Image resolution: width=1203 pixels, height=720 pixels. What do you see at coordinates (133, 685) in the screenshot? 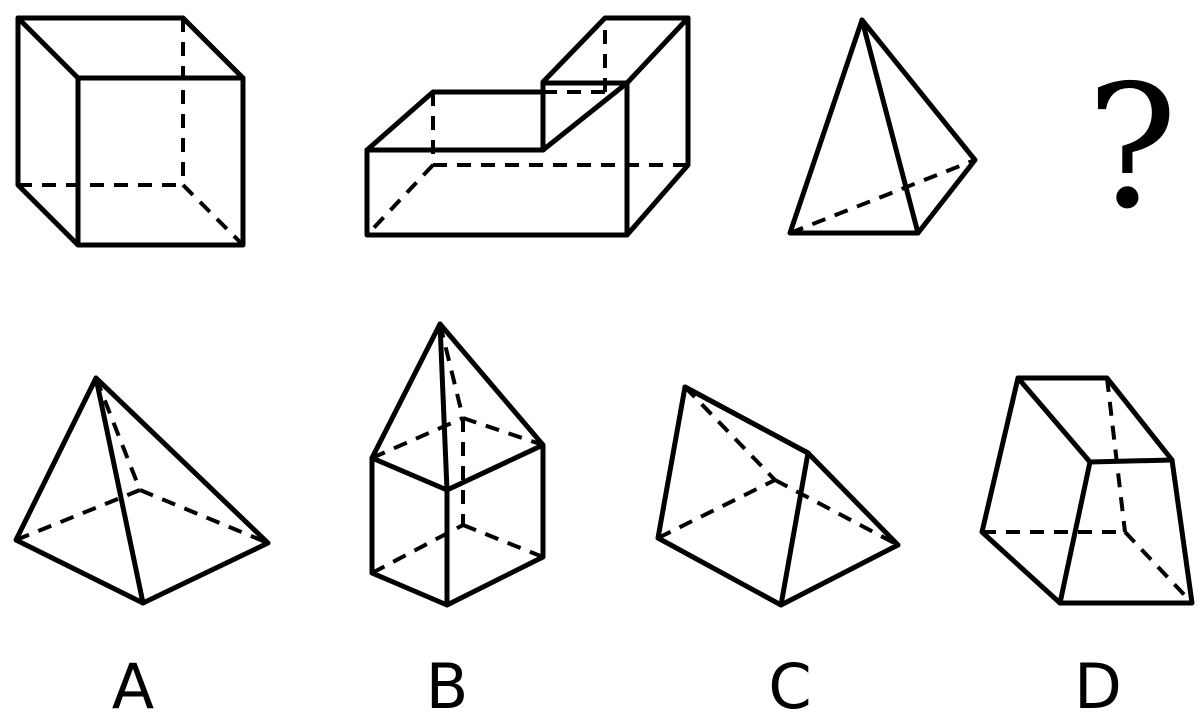
I see `option-a-label: A` at bounding box center [133, 685].